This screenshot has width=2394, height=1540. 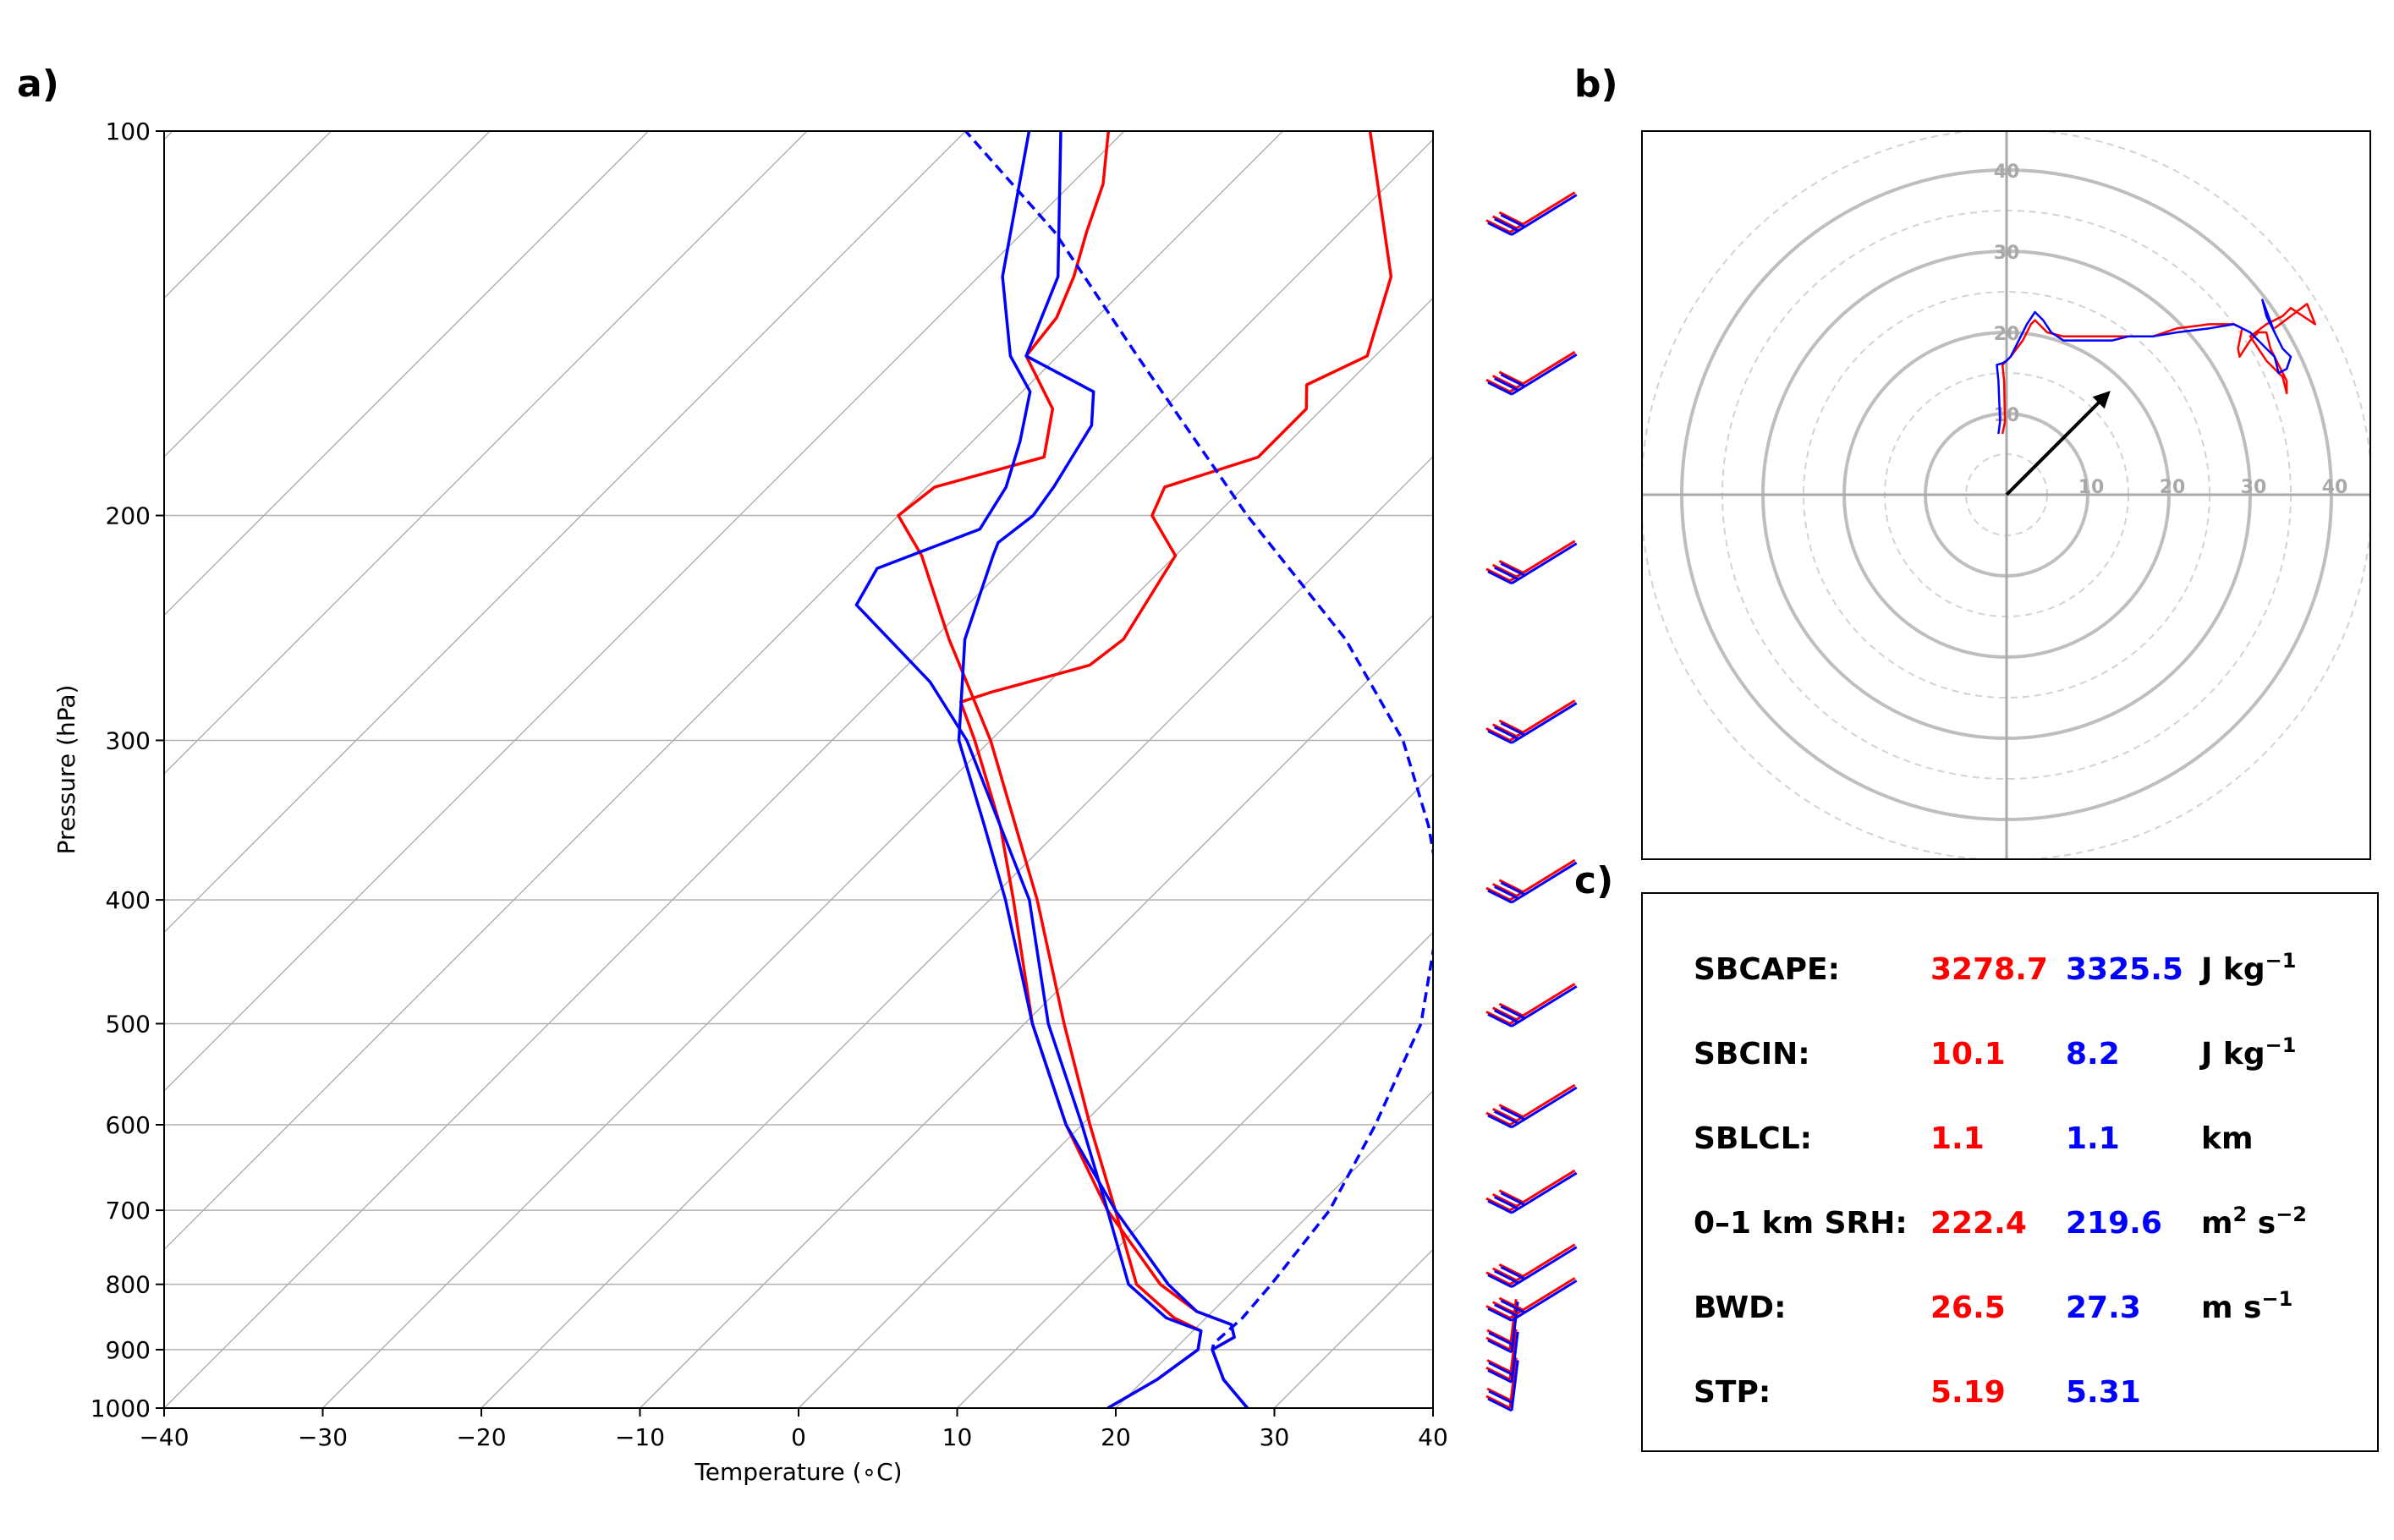 I want to click on hodo-ring-label: 10, so click(x=2092, y=487).